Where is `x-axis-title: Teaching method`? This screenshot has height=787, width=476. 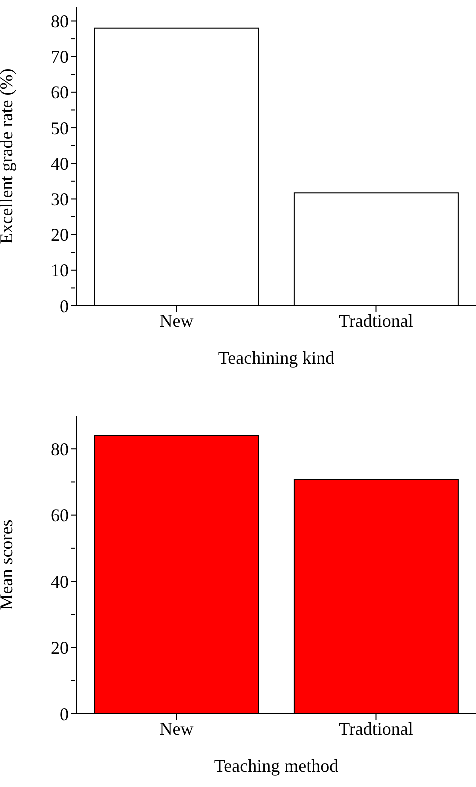
x-axis-title: Teaching method is located at coordinates (276, 766).